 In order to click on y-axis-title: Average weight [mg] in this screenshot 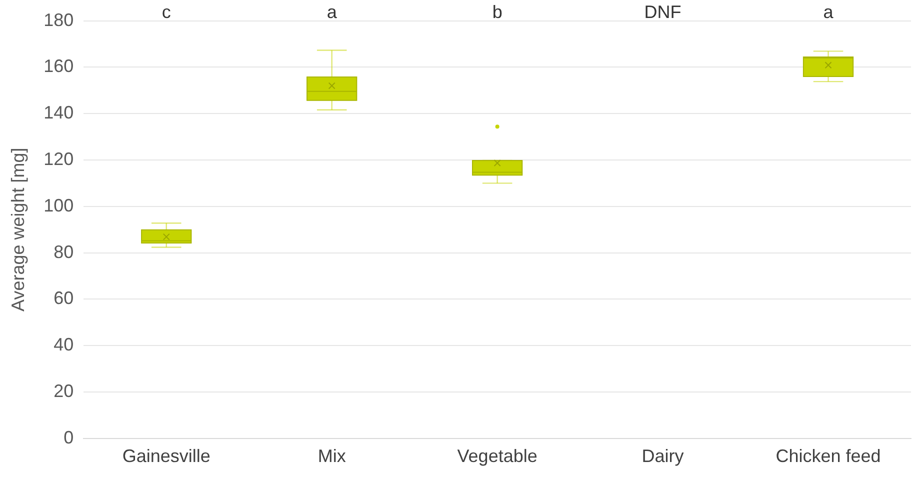, I will do `click(18, 230)`.